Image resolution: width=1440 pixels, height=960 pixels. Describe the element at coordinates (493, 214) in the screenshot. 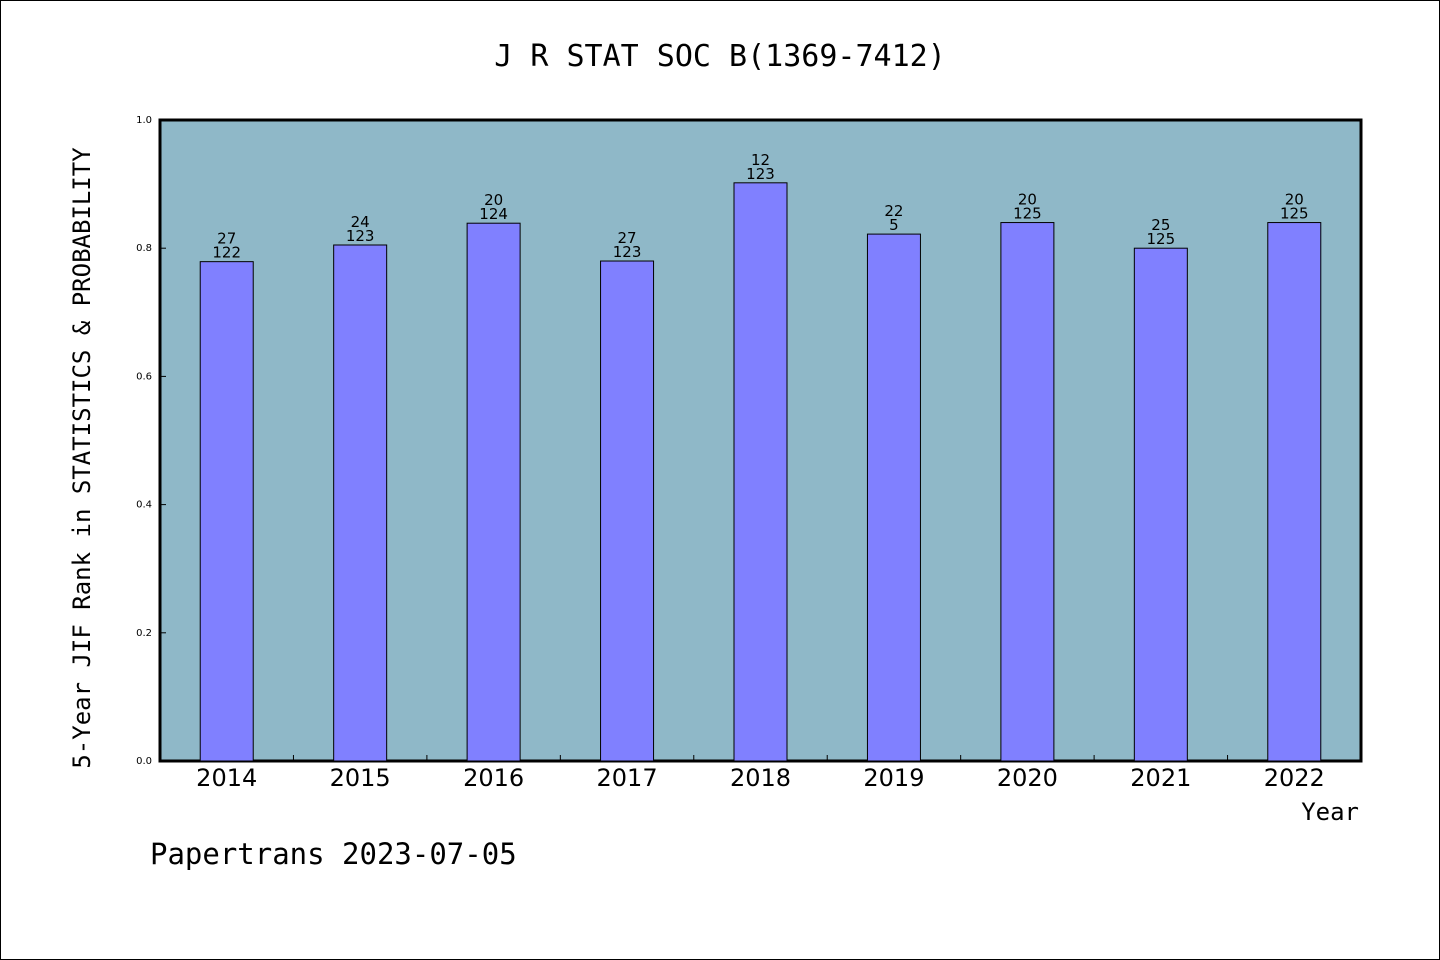

I see `bar-label-total: 124` at that location.